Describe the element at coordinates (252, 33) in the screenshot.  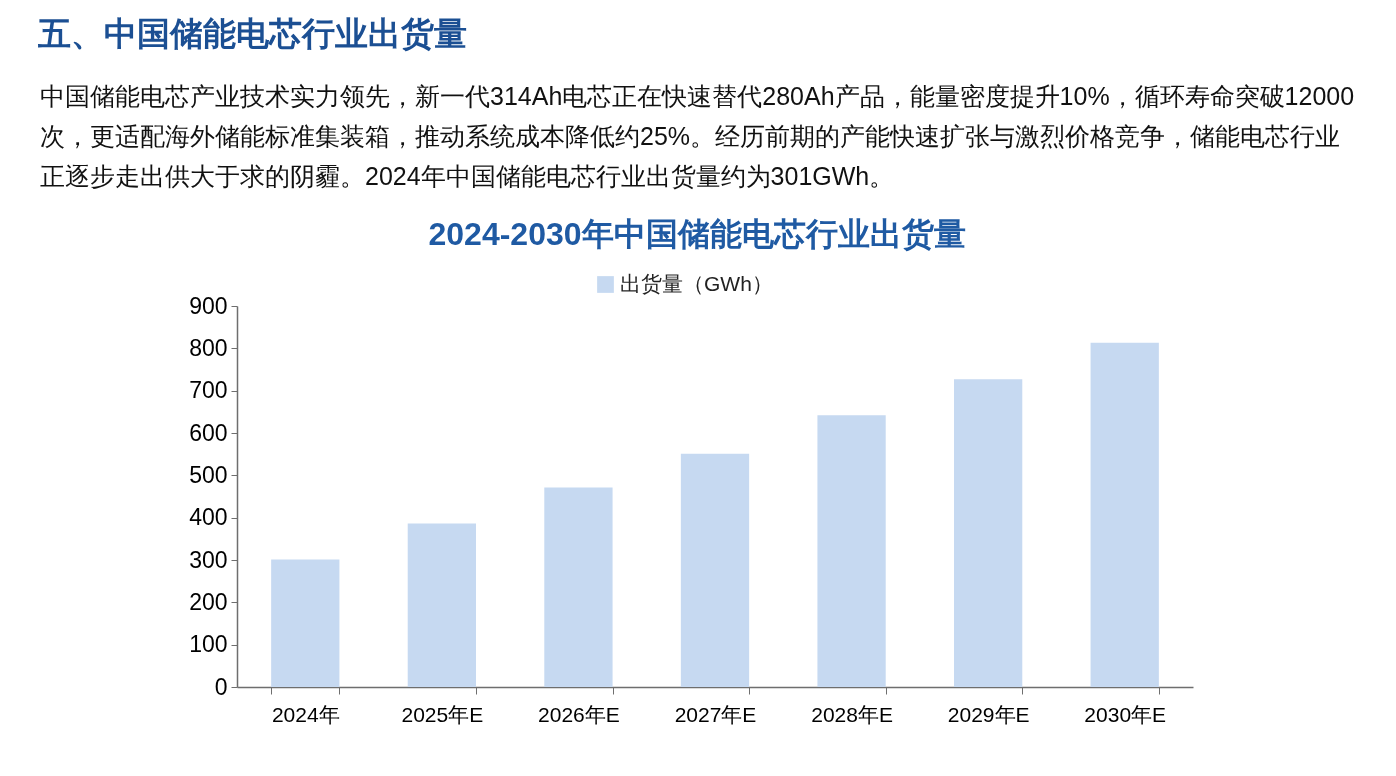
I see `text: 五、中国储能电芯行业出货量` at that location.